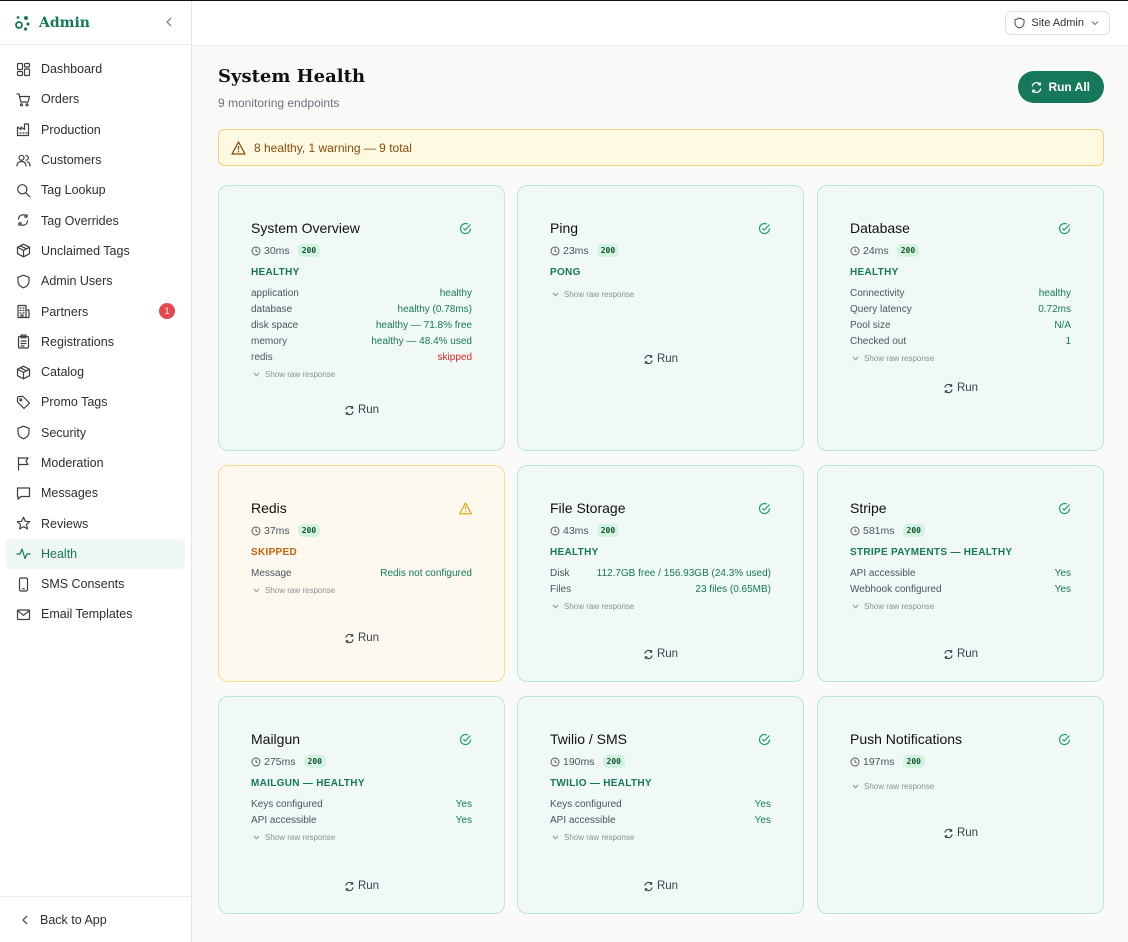 This screenshot has height=942, width=1128. Describe the element at coordinates (465, 508) in the screenshot. I see `warning-icon` at that location.